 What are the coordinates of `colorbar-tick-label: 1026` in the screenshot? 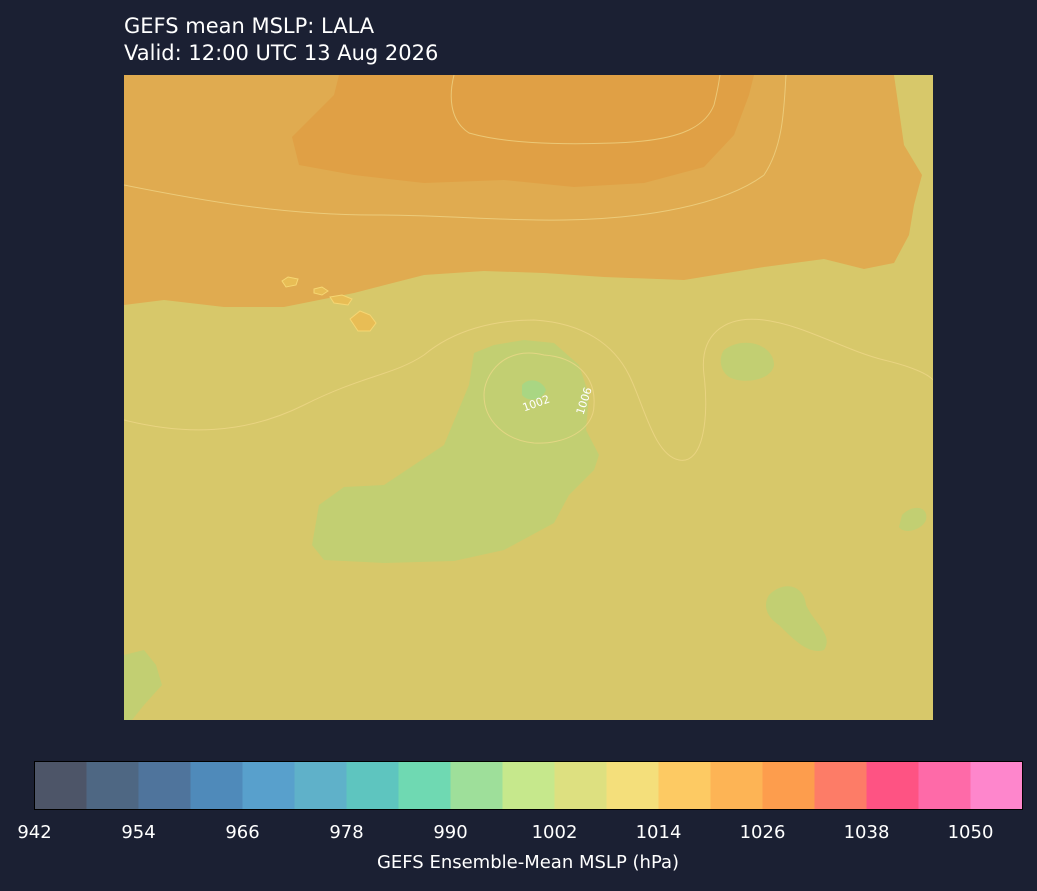 It's located at (762, 832).